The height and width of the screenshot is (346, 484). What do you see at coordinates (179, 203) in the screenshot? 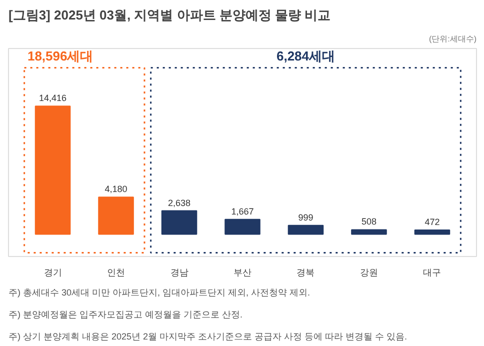
I see `data-label: 2,638` at bounding box center [179, 203].